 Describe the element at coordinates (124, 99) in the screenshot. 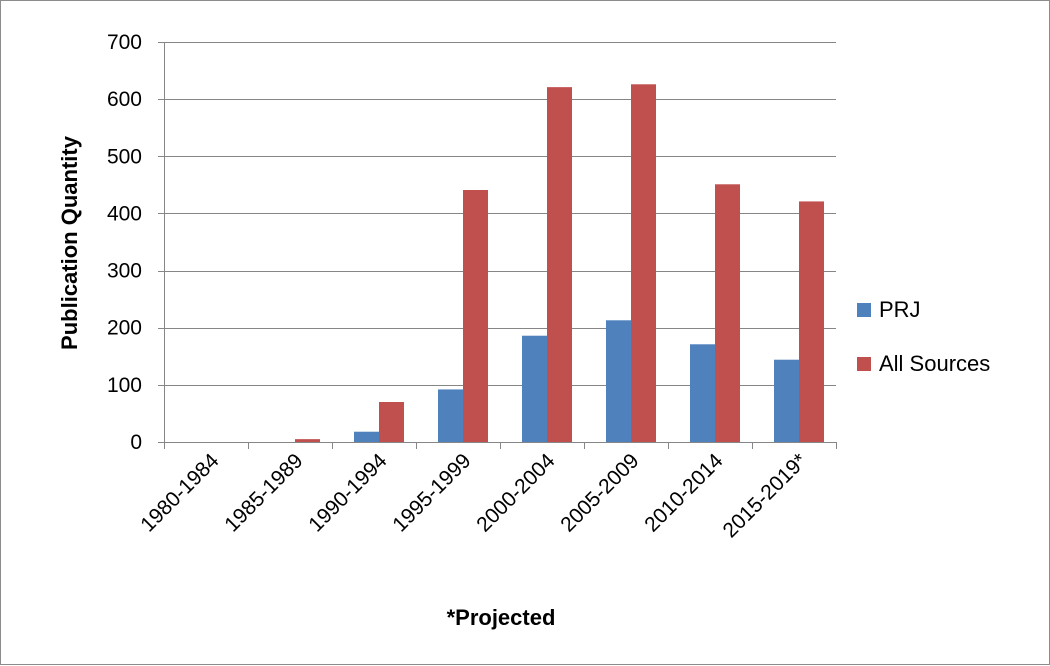

I see `y-tick-label-600: 600` at that location.